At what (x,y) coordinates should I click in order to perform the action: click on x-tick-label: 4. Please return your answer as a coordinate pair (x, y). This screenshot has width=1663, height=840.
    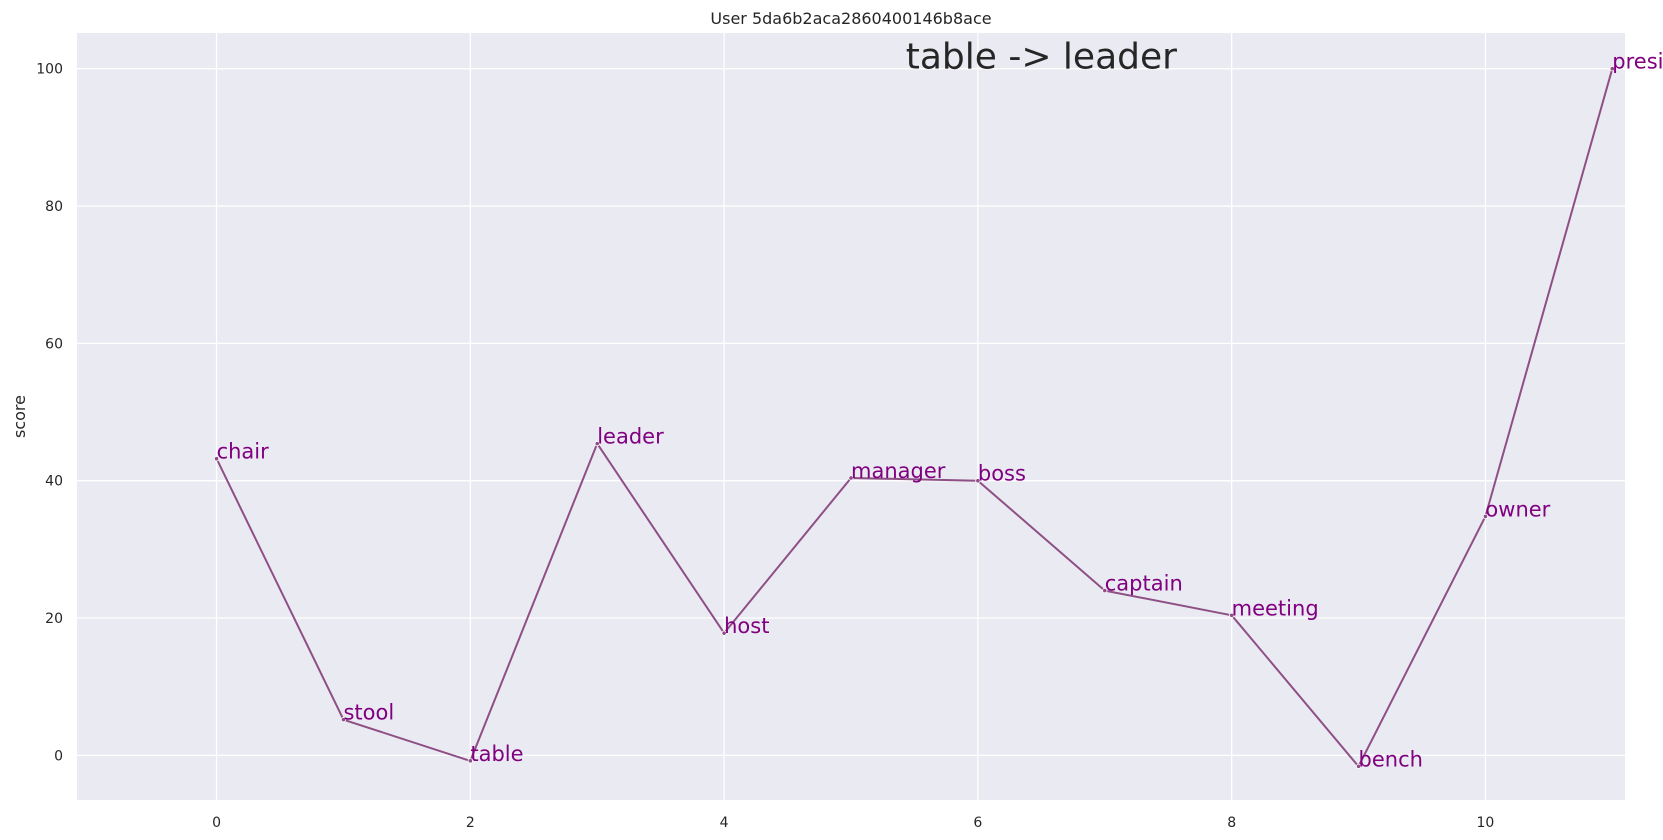
    Looking at the image, I should click on (724, 823).